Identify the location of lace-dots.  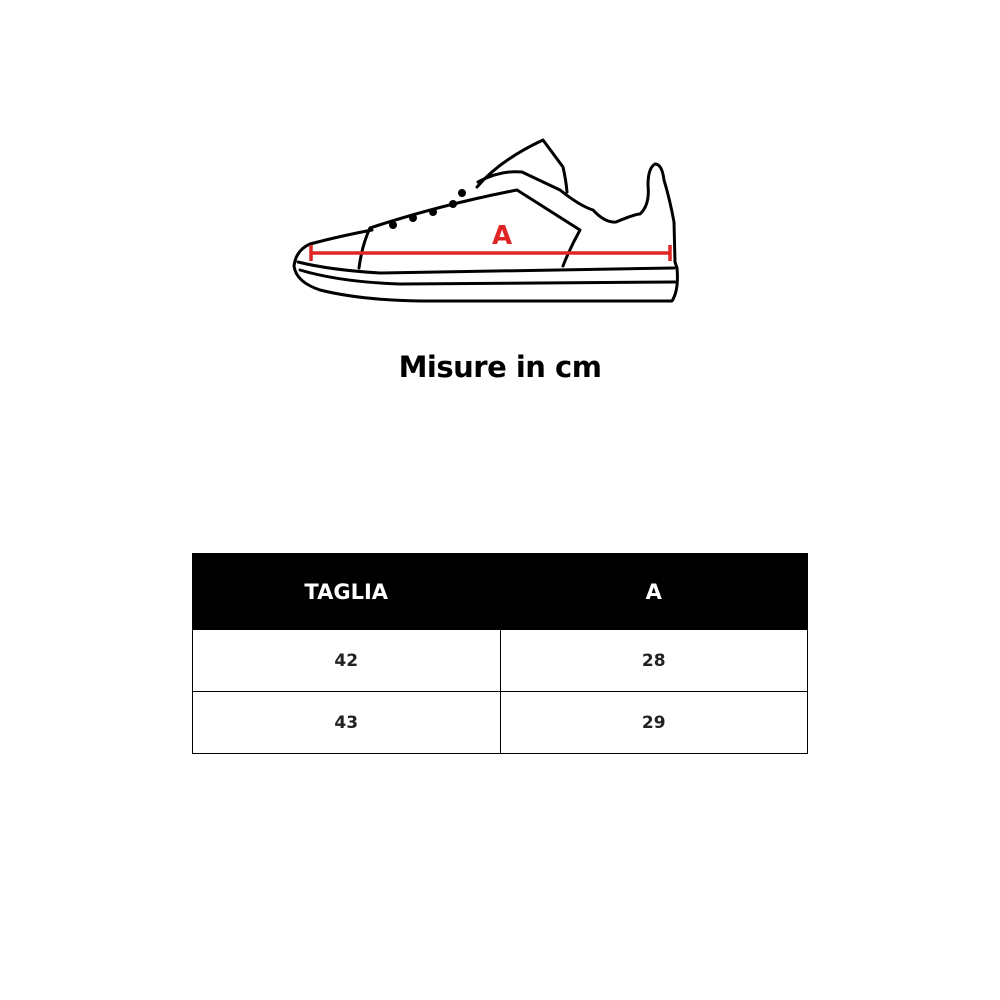
(427, 209).